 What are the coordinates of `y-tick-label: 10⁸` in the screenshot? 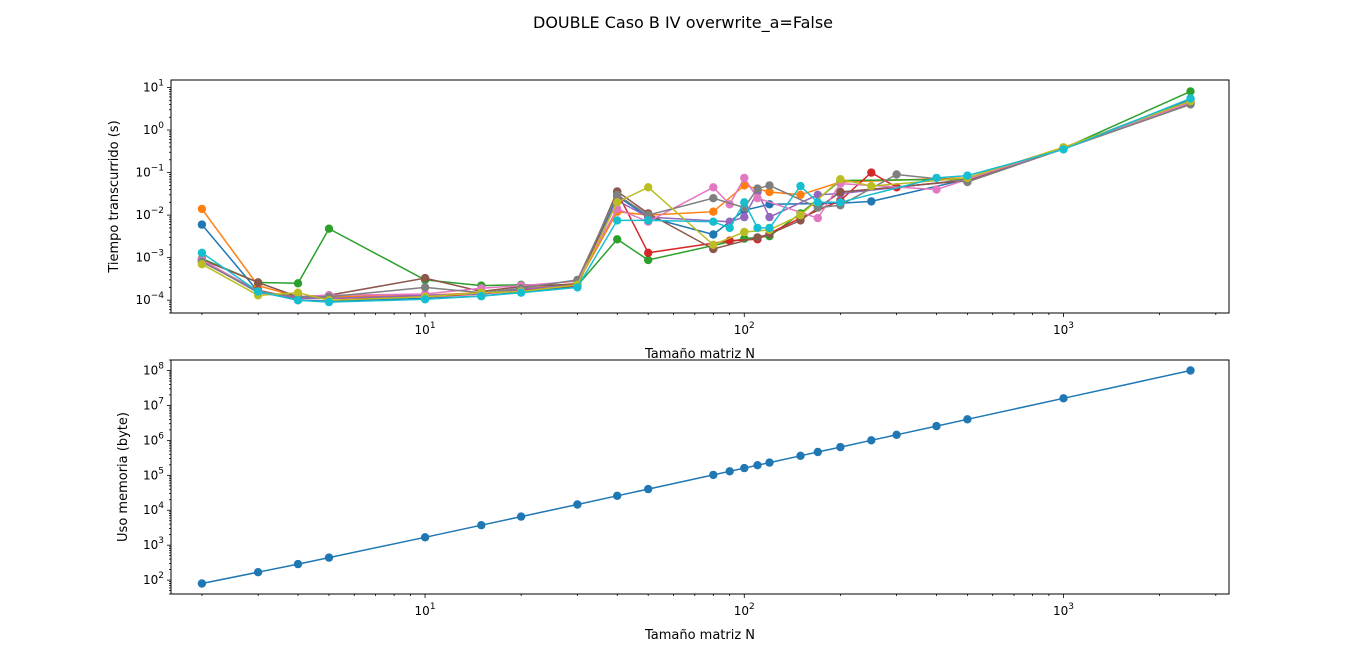 It's located at (153, 370).